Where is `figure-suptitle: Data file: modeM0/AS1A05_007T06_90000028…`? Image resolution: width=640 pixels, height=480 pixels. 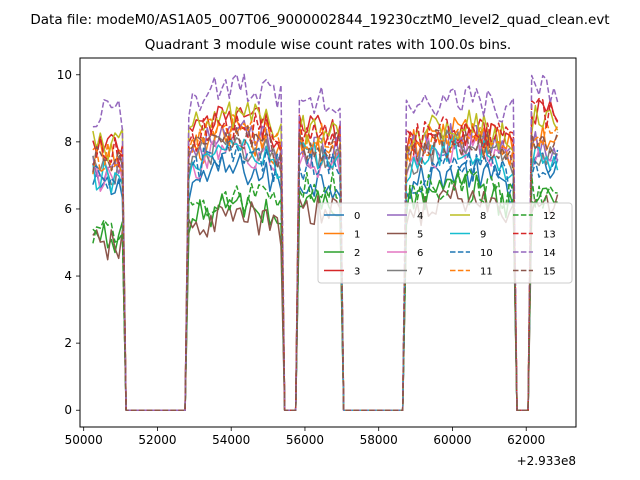
figure-suptitle: Data file: modeM0/AS1A05_007T06_90000028… is located at coordinates (319, 20).